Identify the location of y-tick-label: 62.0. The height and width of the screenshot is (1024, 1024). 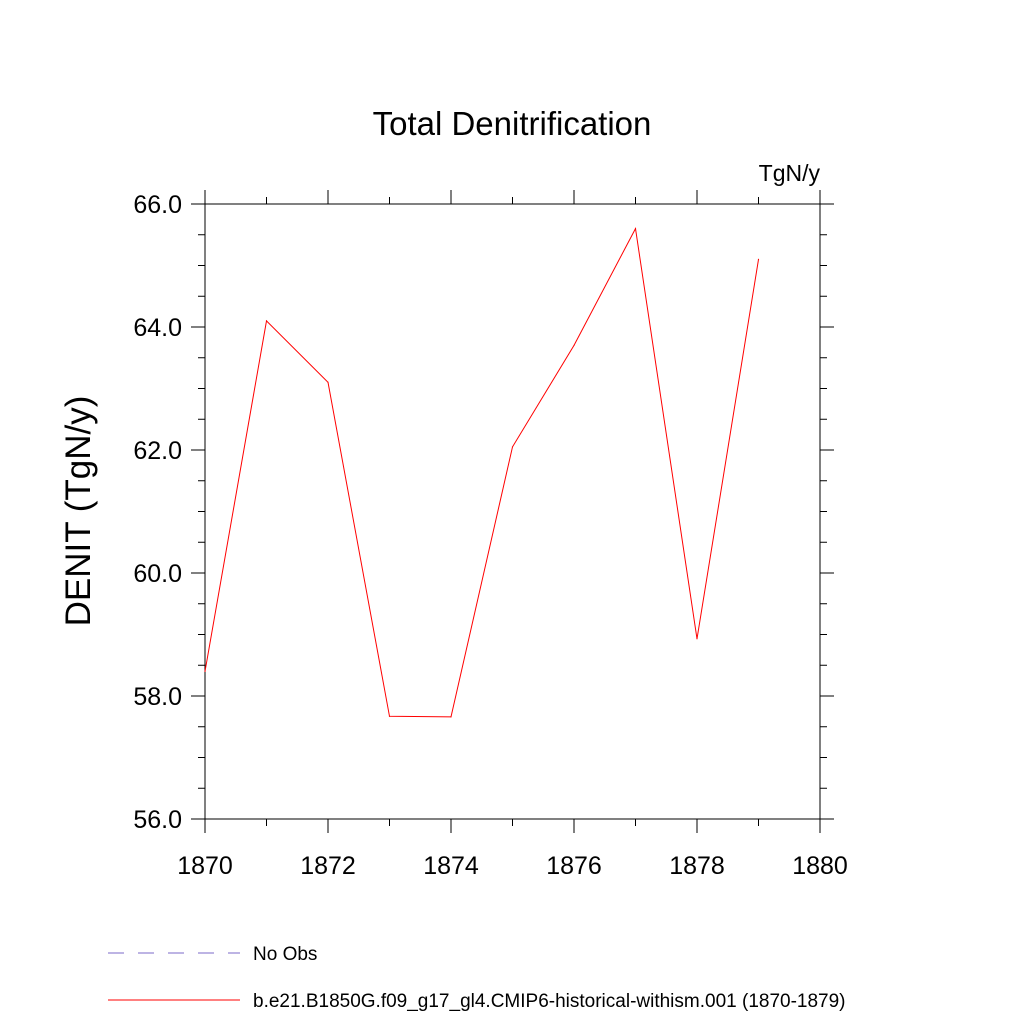
(157, 451).